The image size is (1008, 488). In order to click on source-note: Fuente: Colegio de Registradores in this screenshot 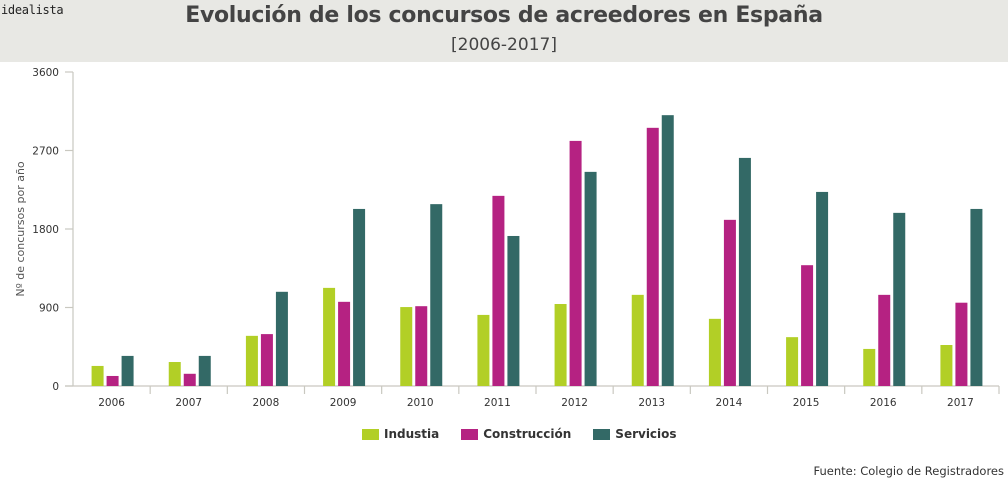, I will do `click(908, 471)`.